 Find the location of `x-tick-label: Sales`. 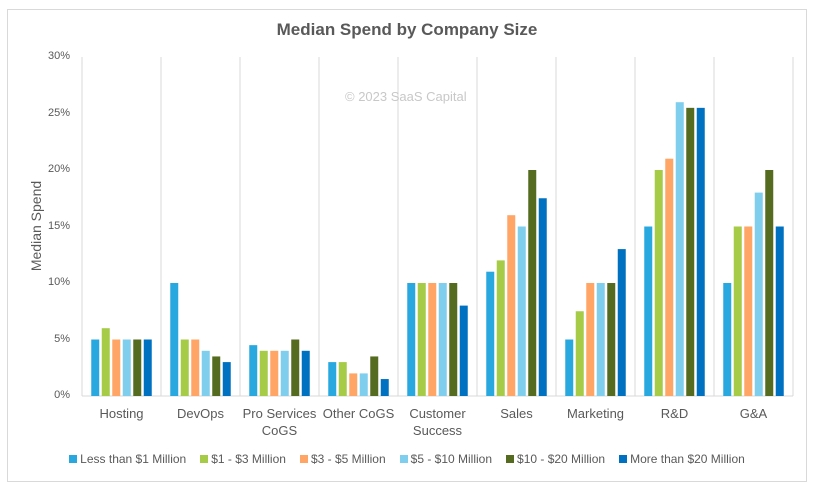

x-tick-label: Sales is located at coordinates (516, 413).